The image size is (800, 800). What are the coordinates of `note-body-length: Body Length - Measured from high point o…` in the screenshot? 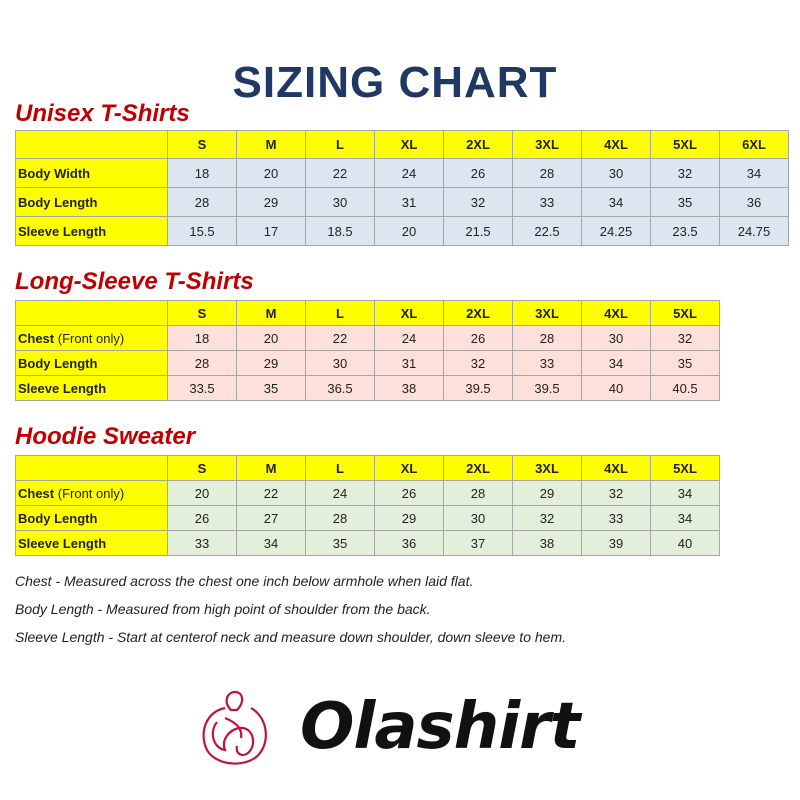 It's located at (223, 609).